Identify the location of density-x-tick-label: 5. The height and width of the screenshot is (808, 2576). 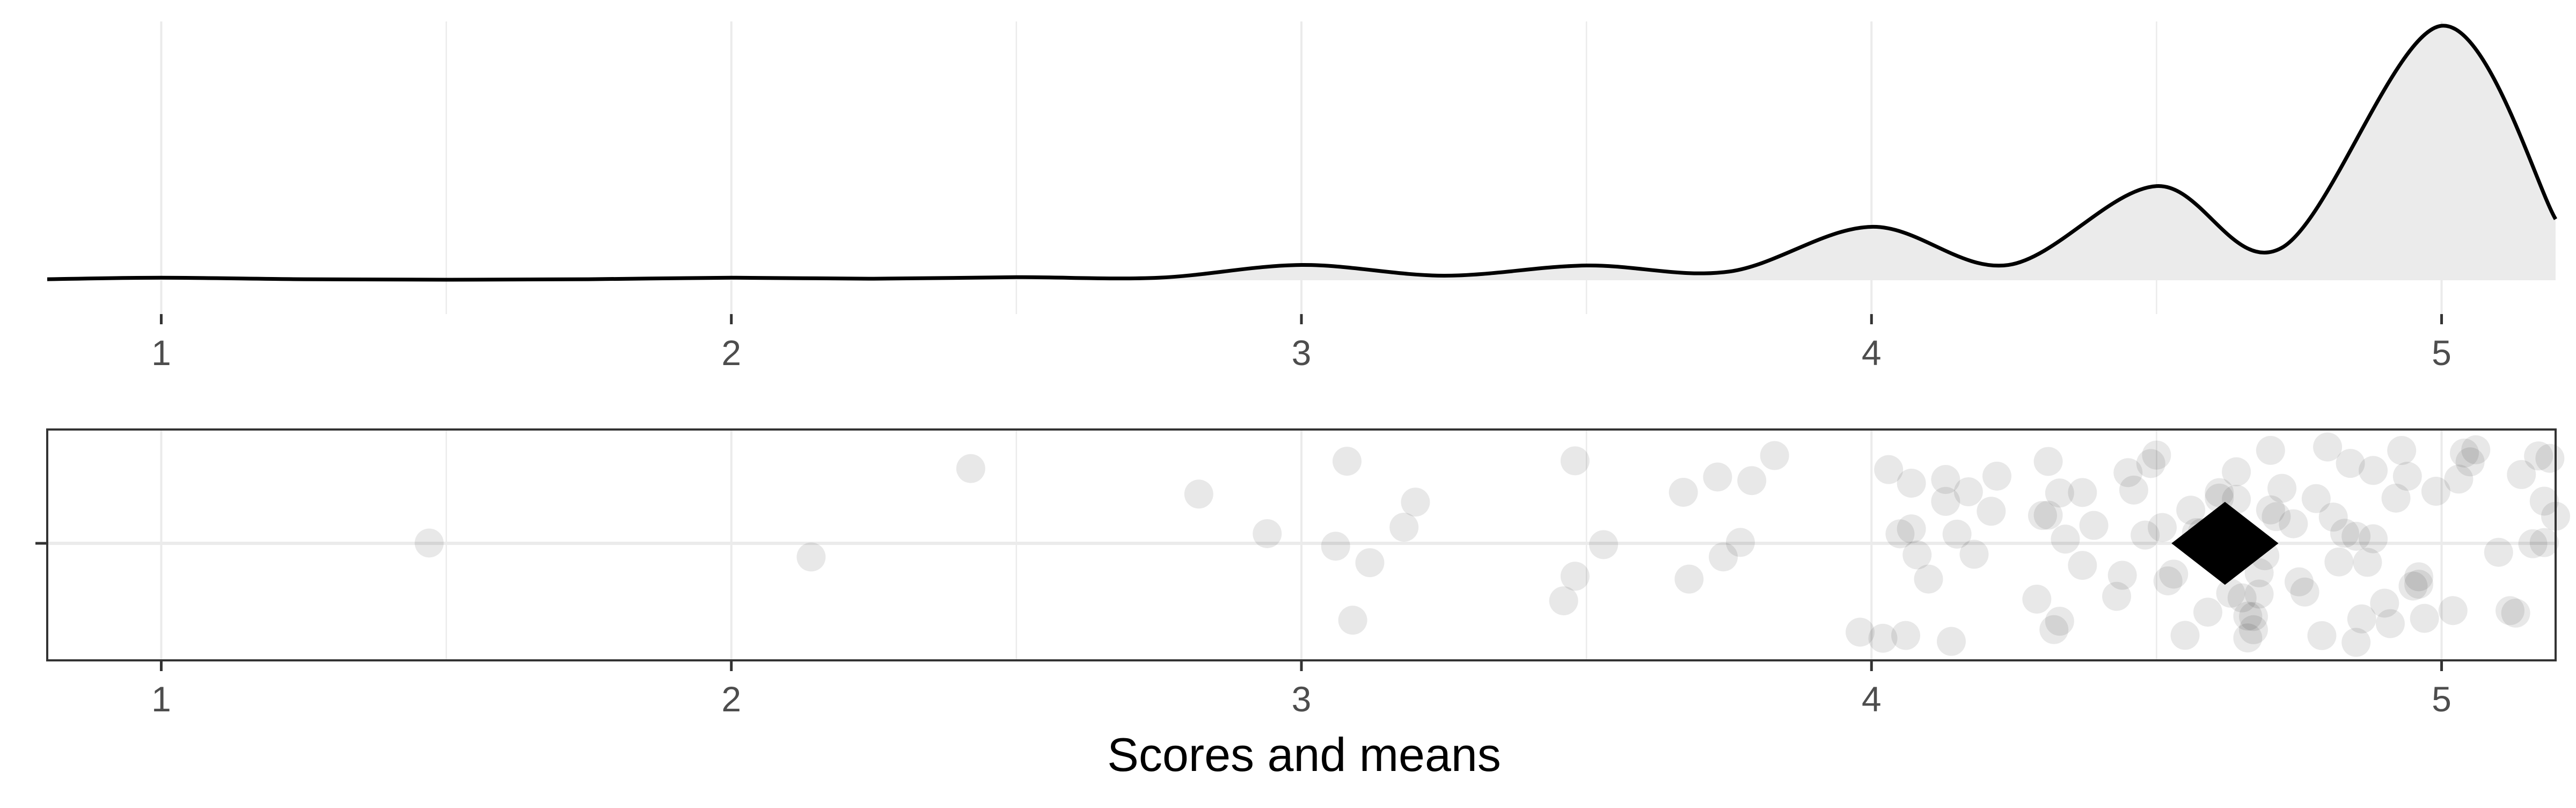
(2441, 353).